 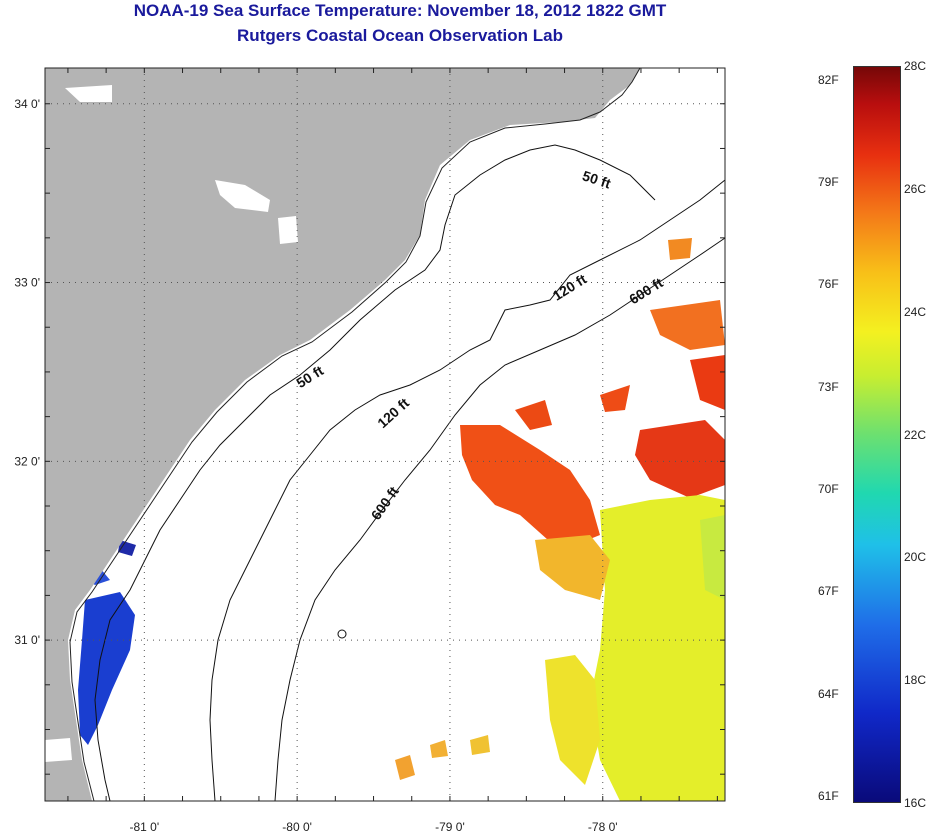 I want to click on lat-tick-label: 34 0', so click(x=27, y=104).